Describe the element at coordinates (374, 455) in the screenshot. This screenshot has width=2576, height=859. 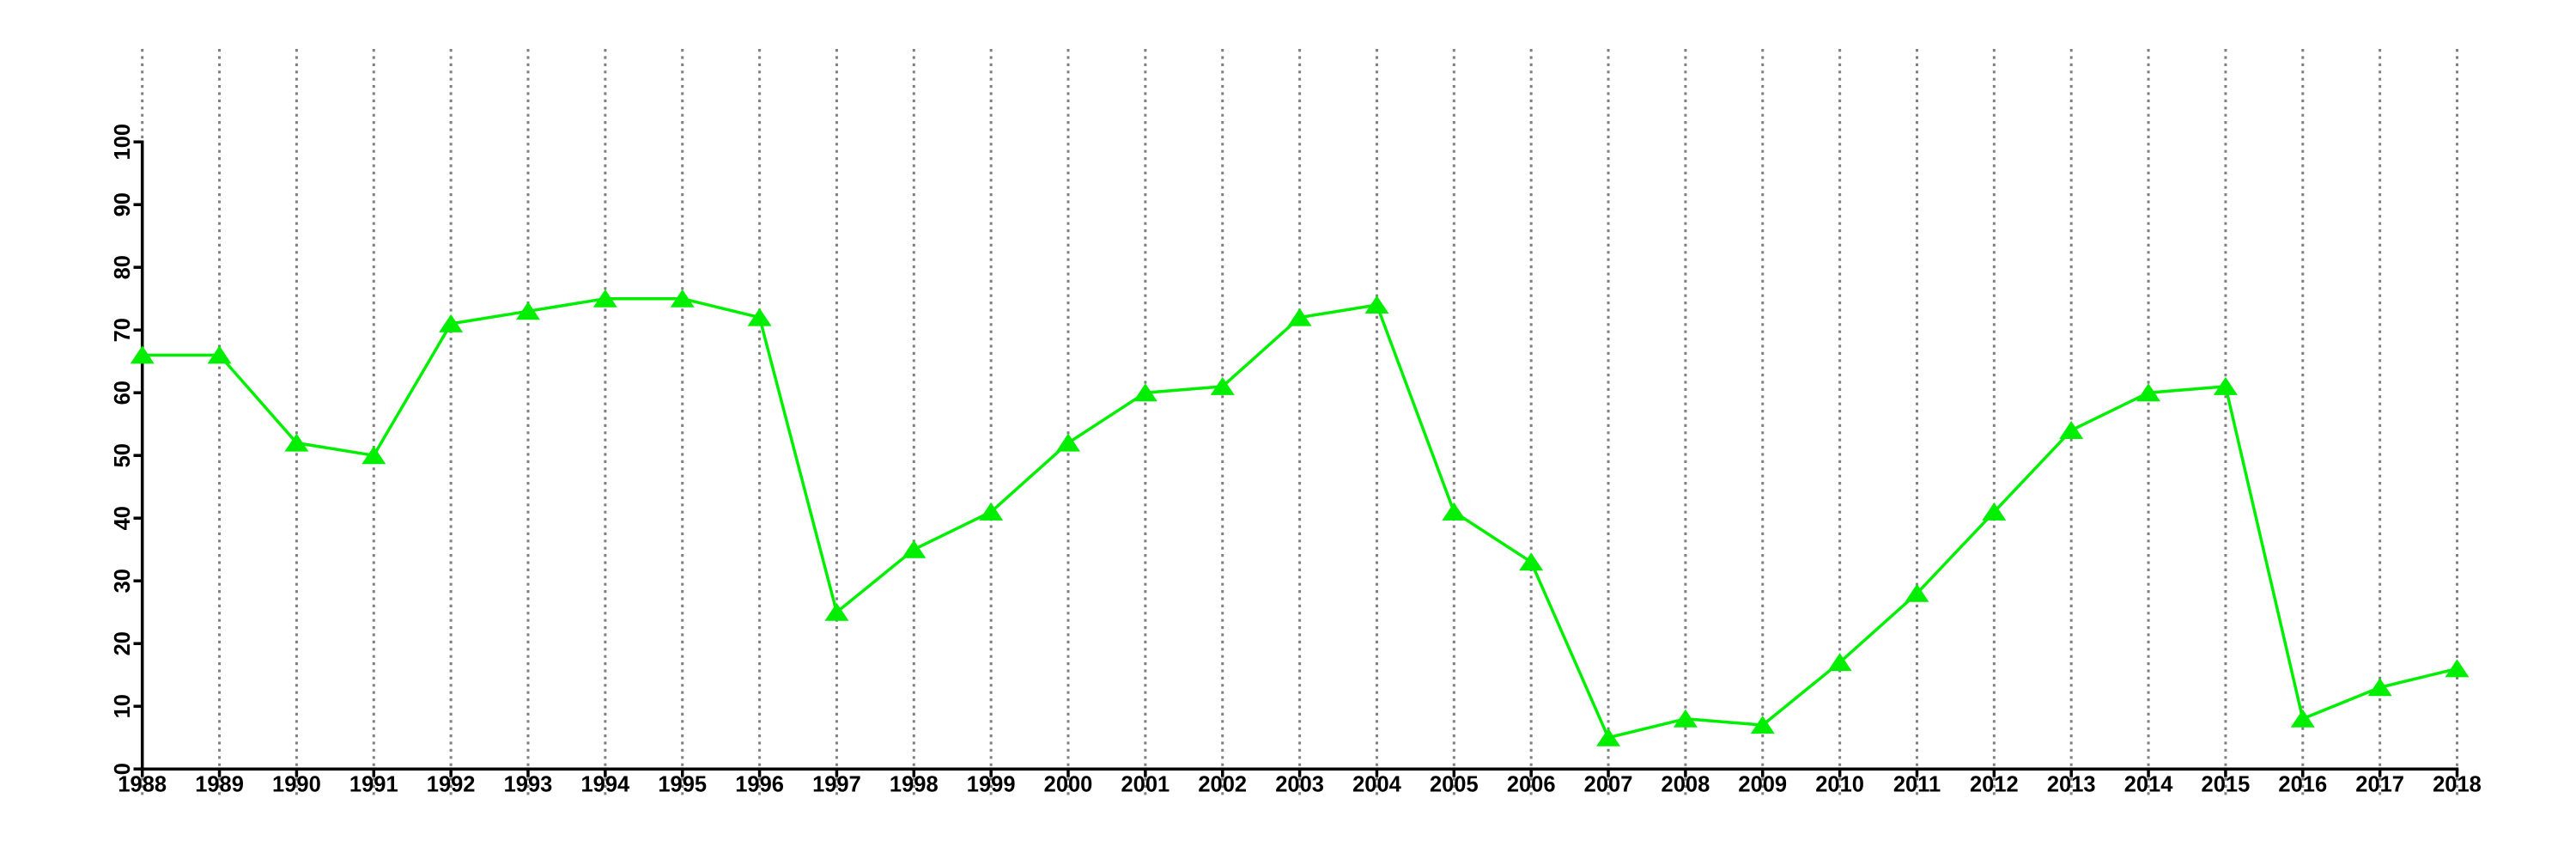
I see `data-point-marker-1991` at that location.